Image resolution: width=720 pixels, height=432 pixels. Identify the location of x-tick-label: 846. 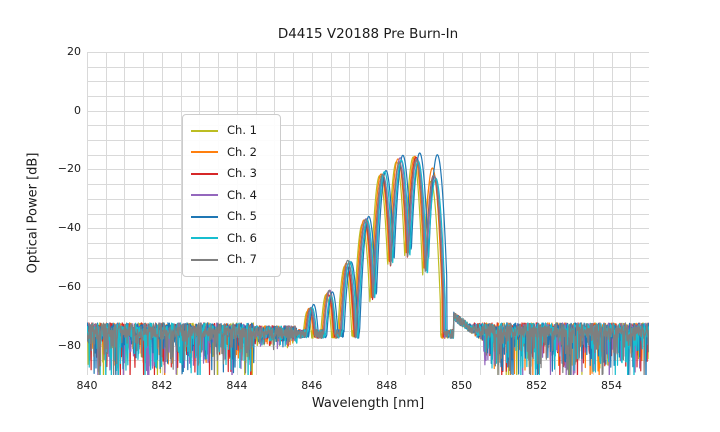
(312, 385).